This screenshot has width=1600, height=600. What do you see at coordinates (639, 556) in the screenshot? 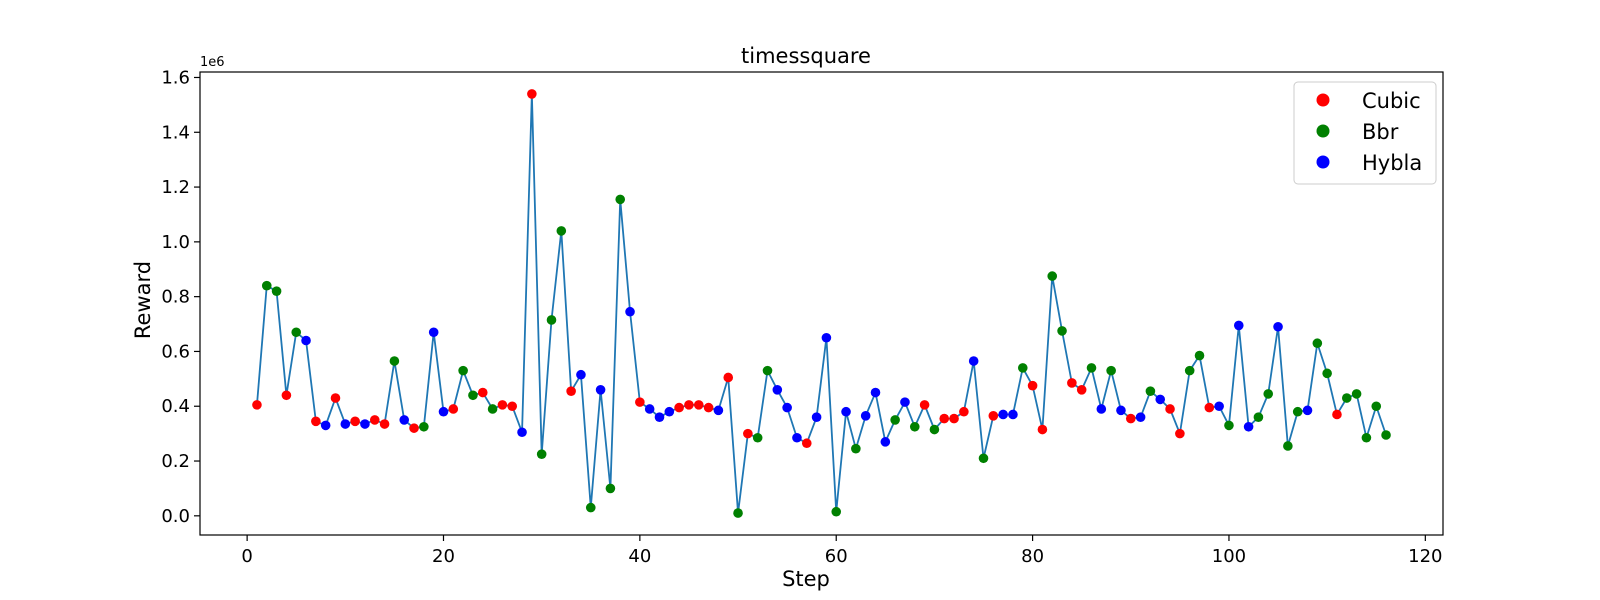
I see `x-tick-label: 40` at bounding box center [639, 556].